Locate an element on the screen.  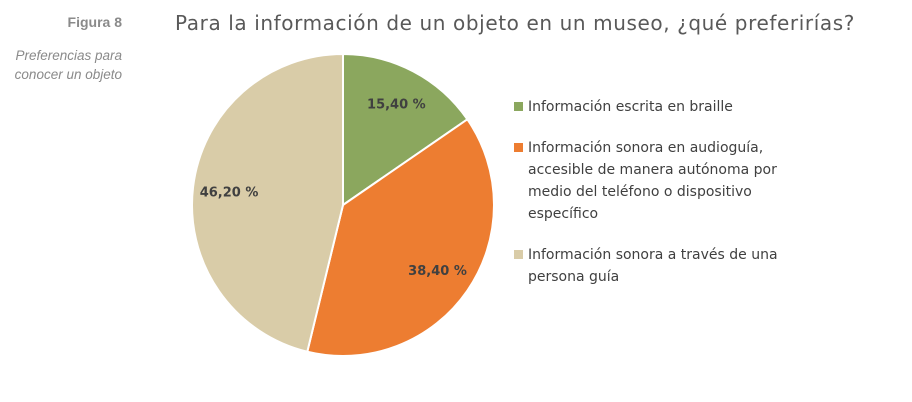
figure-subtitle: Preferencias para conocer un objeto is located at coordinates (68, 65).